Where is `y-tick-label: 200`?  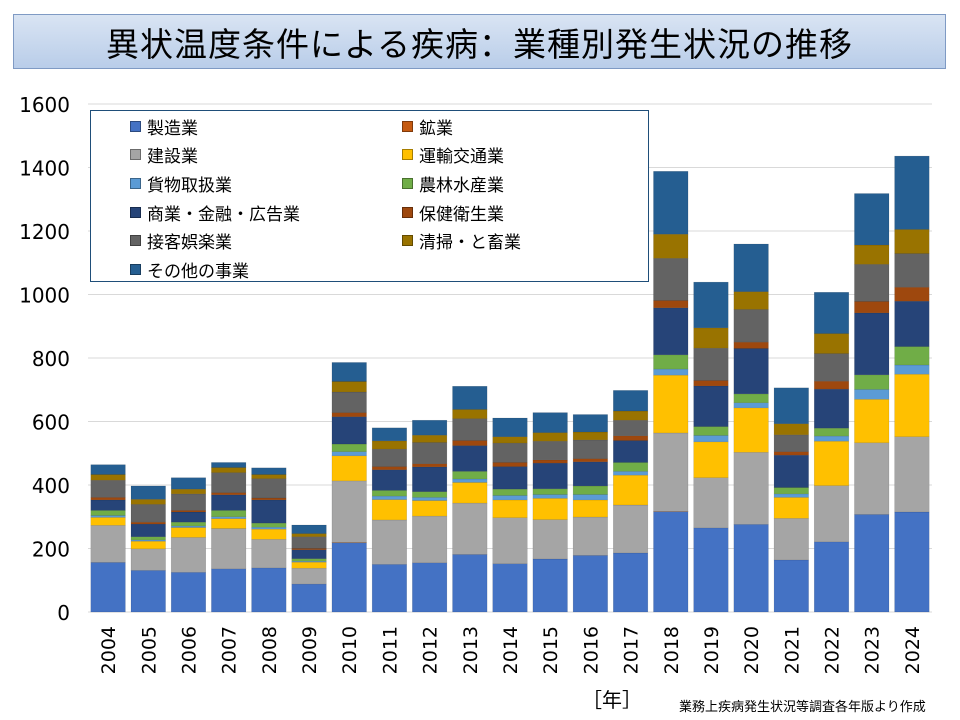 y-tick-label: 200 is located at coordinates (51, 550).